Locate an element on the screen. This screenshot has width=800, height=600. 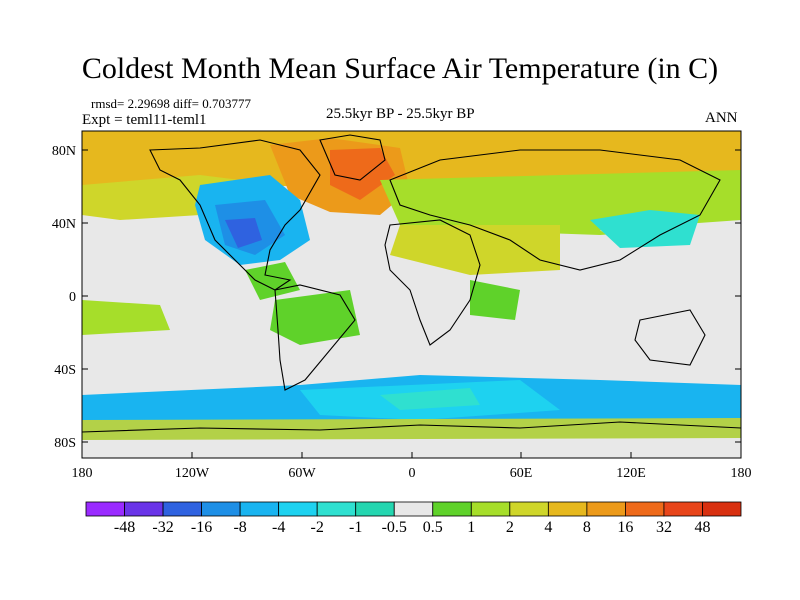
colorbar-label: 1 is located at coordinates (471, 527).